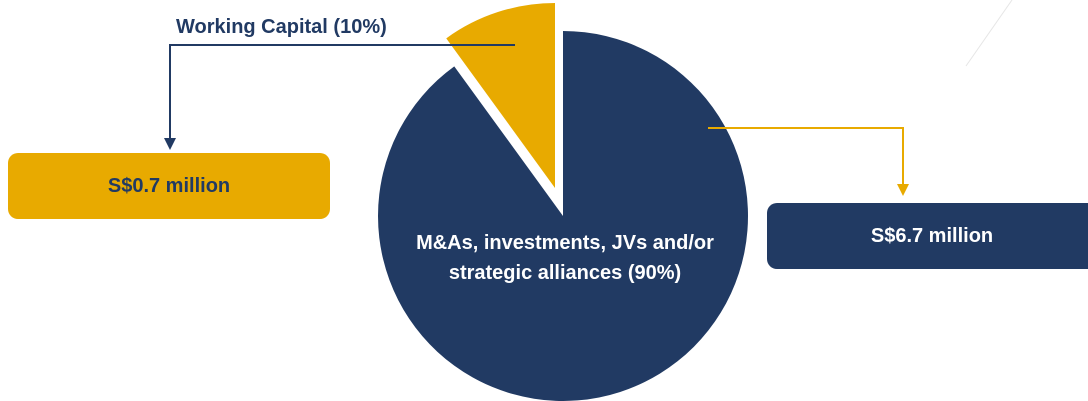 This screenshot has width=1088, height=401. What do you see at coordinates (989, 33) in the screenshot?
I see `decoration` at bounding box center [989, 33].